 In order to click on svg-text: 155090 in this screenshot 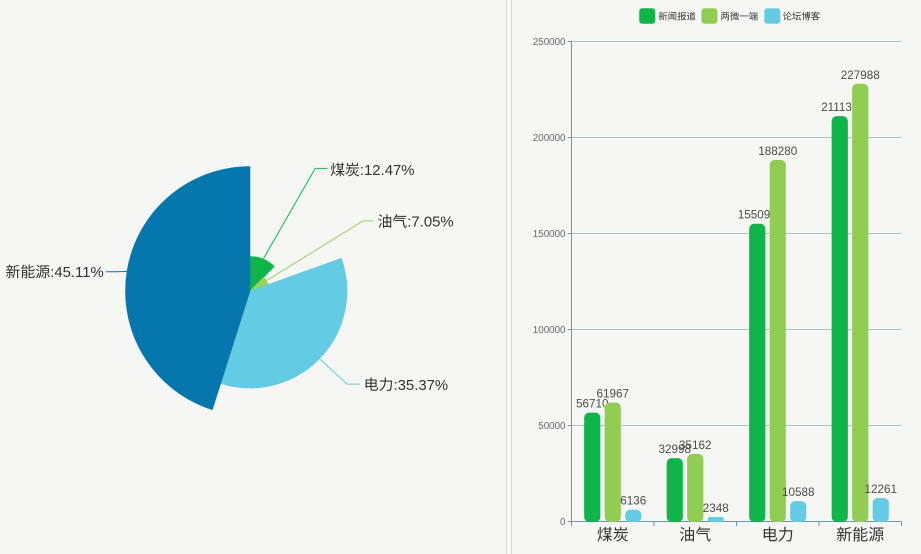, I will do `click(758, 215)`.